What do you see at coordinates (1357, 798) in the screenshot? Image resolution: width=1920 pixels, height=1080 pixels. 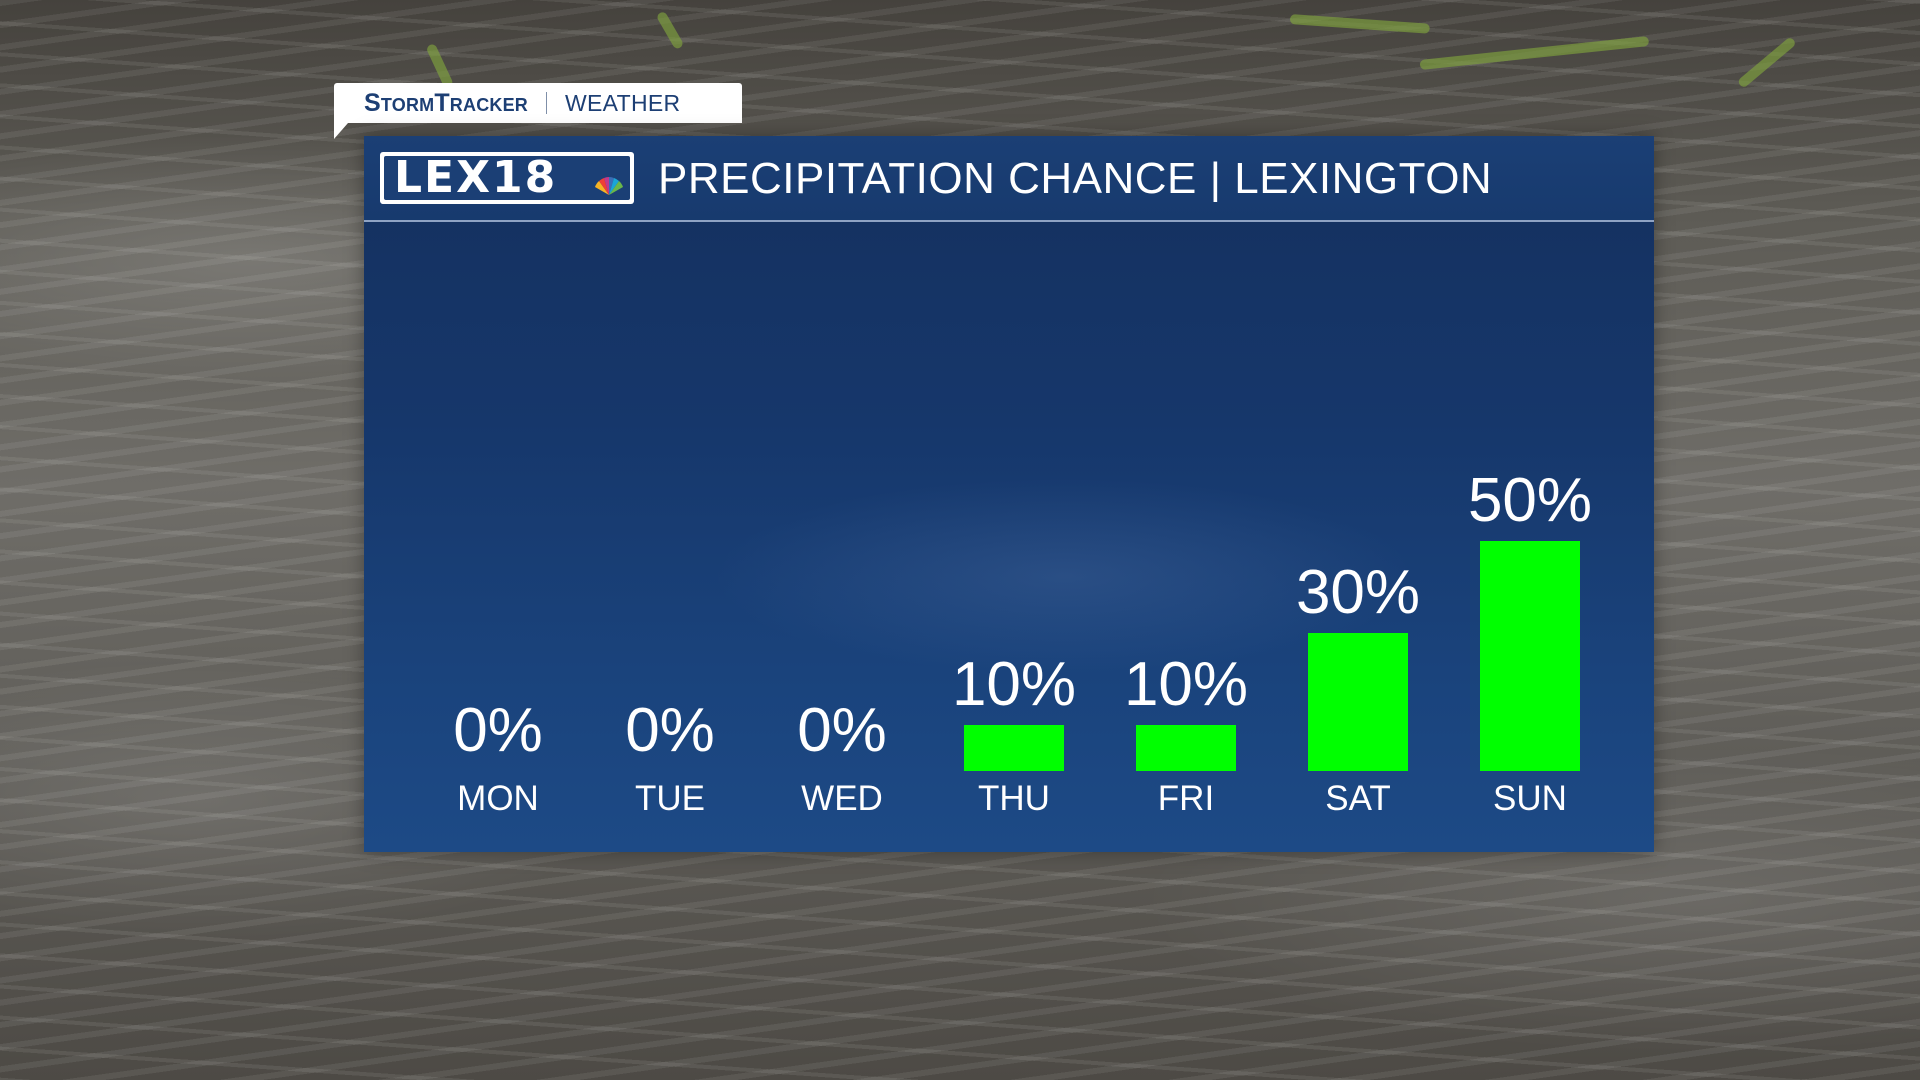 I see `day-label-sat: SAT` at bounding box center [1357, 798].